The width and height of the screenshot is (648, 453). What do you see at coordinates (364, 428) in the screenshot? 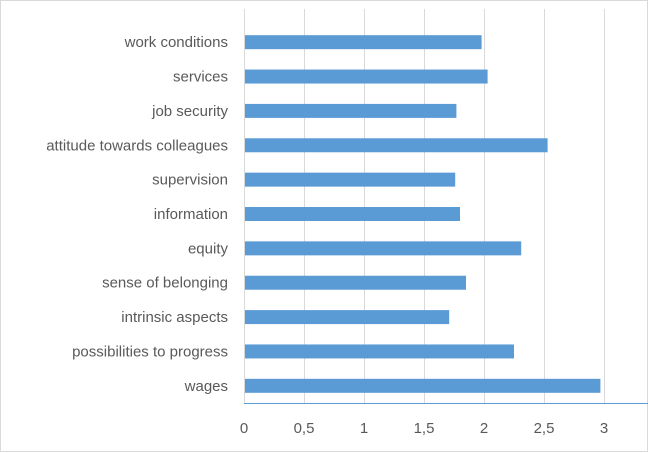
I see `x-tick-label-2: 1` at bounding box center [364, 428].